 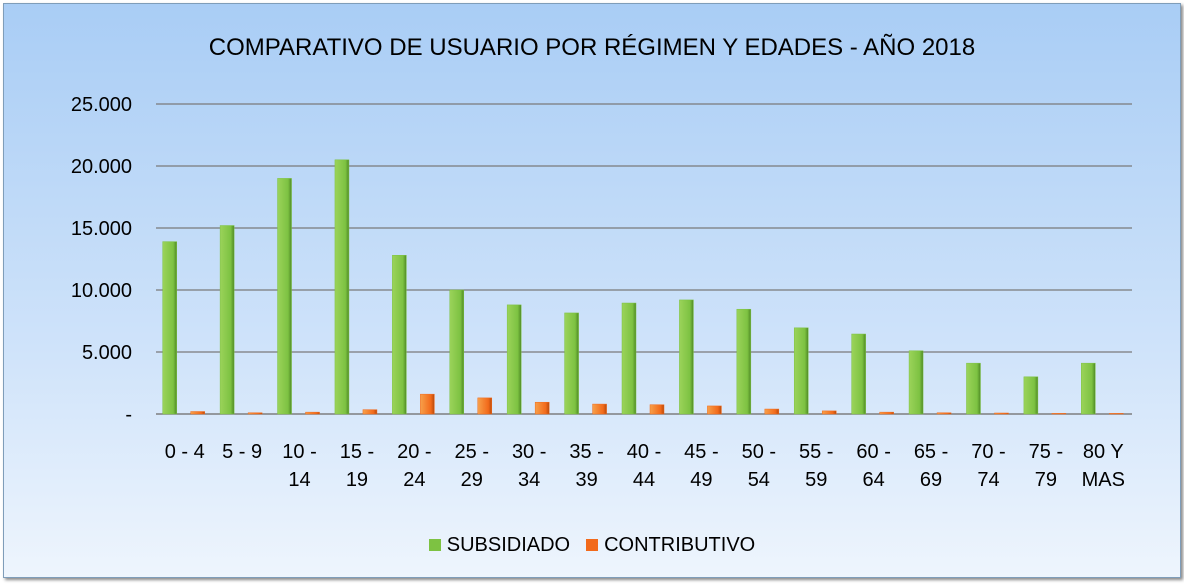 What do you see at coordinates (101, 229) in the screenshot?
I see `y-tick-label: 15.000` at bounding box center [101, 229].